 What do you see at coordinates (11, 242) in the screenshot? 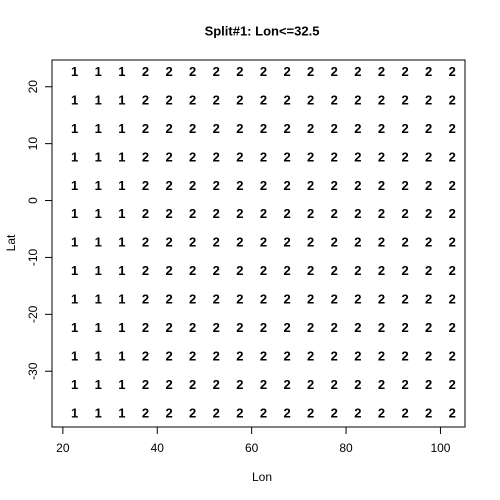
I see `y-axis-label: Lat` at bounding box center [11, 242].